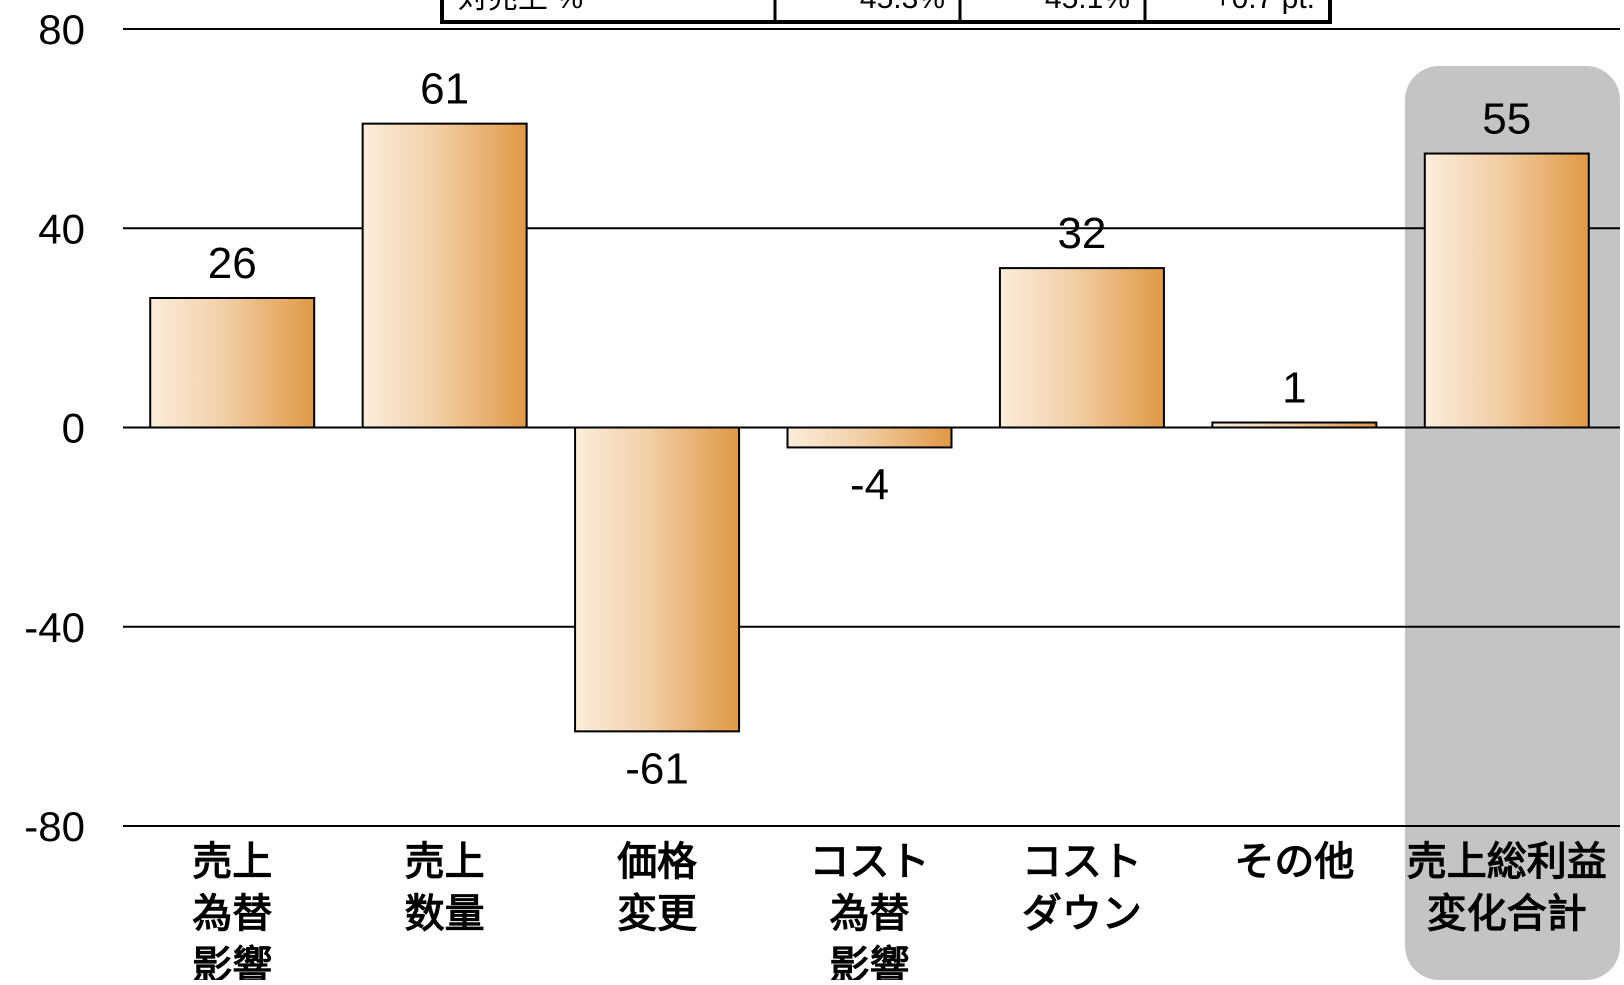  Describe the element at coordinates (1082, 914) in the screenshot. I see `category-label: ダウン` at that location.